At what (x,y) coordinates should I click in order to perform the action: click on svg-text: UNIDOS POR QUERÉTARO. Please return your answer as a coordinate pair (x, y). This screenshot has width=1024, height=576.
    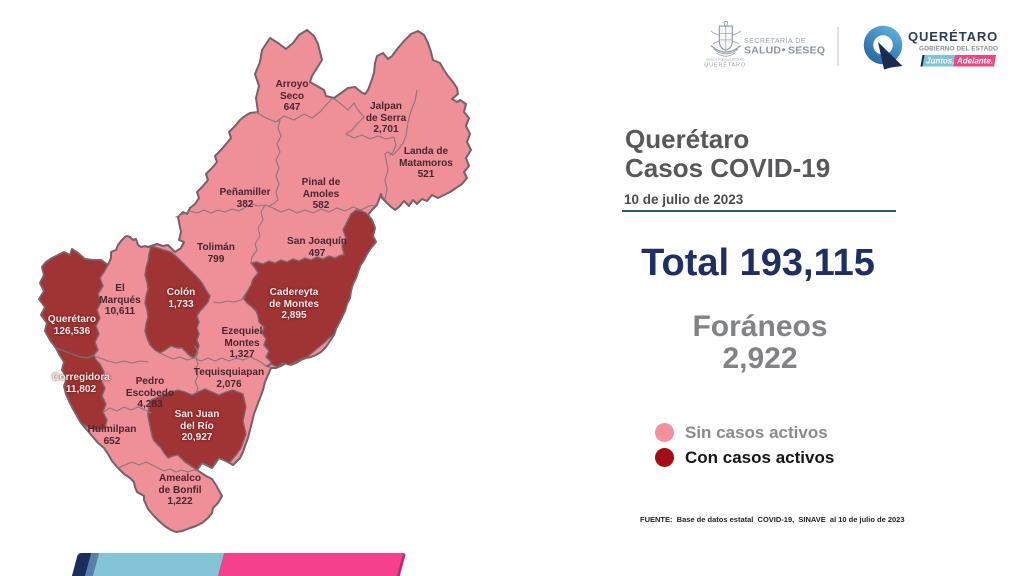
    Looking at the image, I should click on (725, 59).